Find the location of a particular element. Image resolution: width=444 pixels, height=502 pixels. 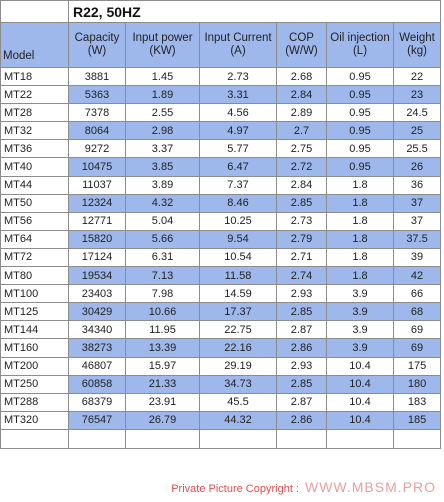

cell-input-power: 10.66 is located at coordinates (162, 312).